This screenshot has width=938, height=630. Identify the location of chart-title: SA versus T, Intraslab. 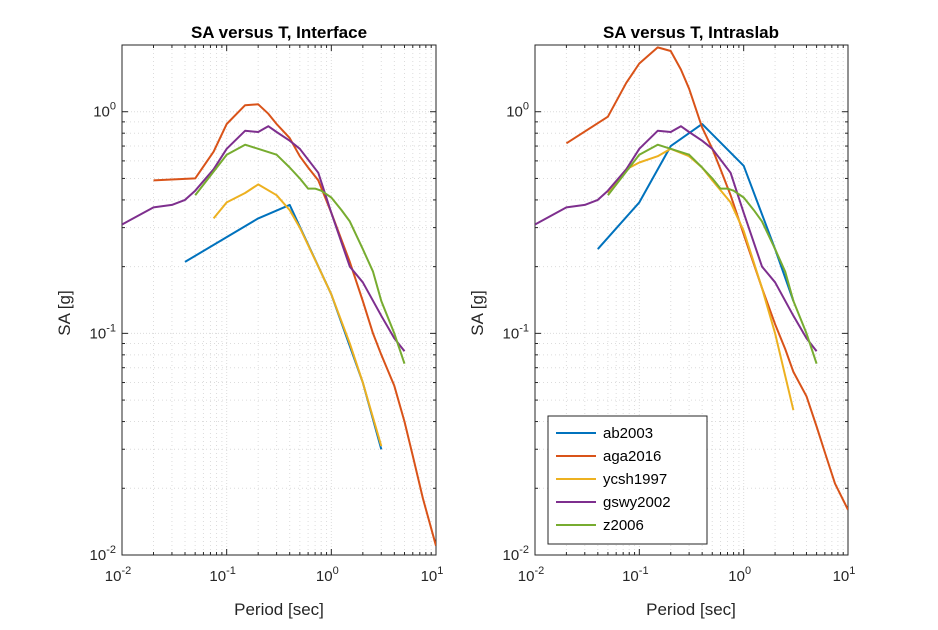
(691, 32).